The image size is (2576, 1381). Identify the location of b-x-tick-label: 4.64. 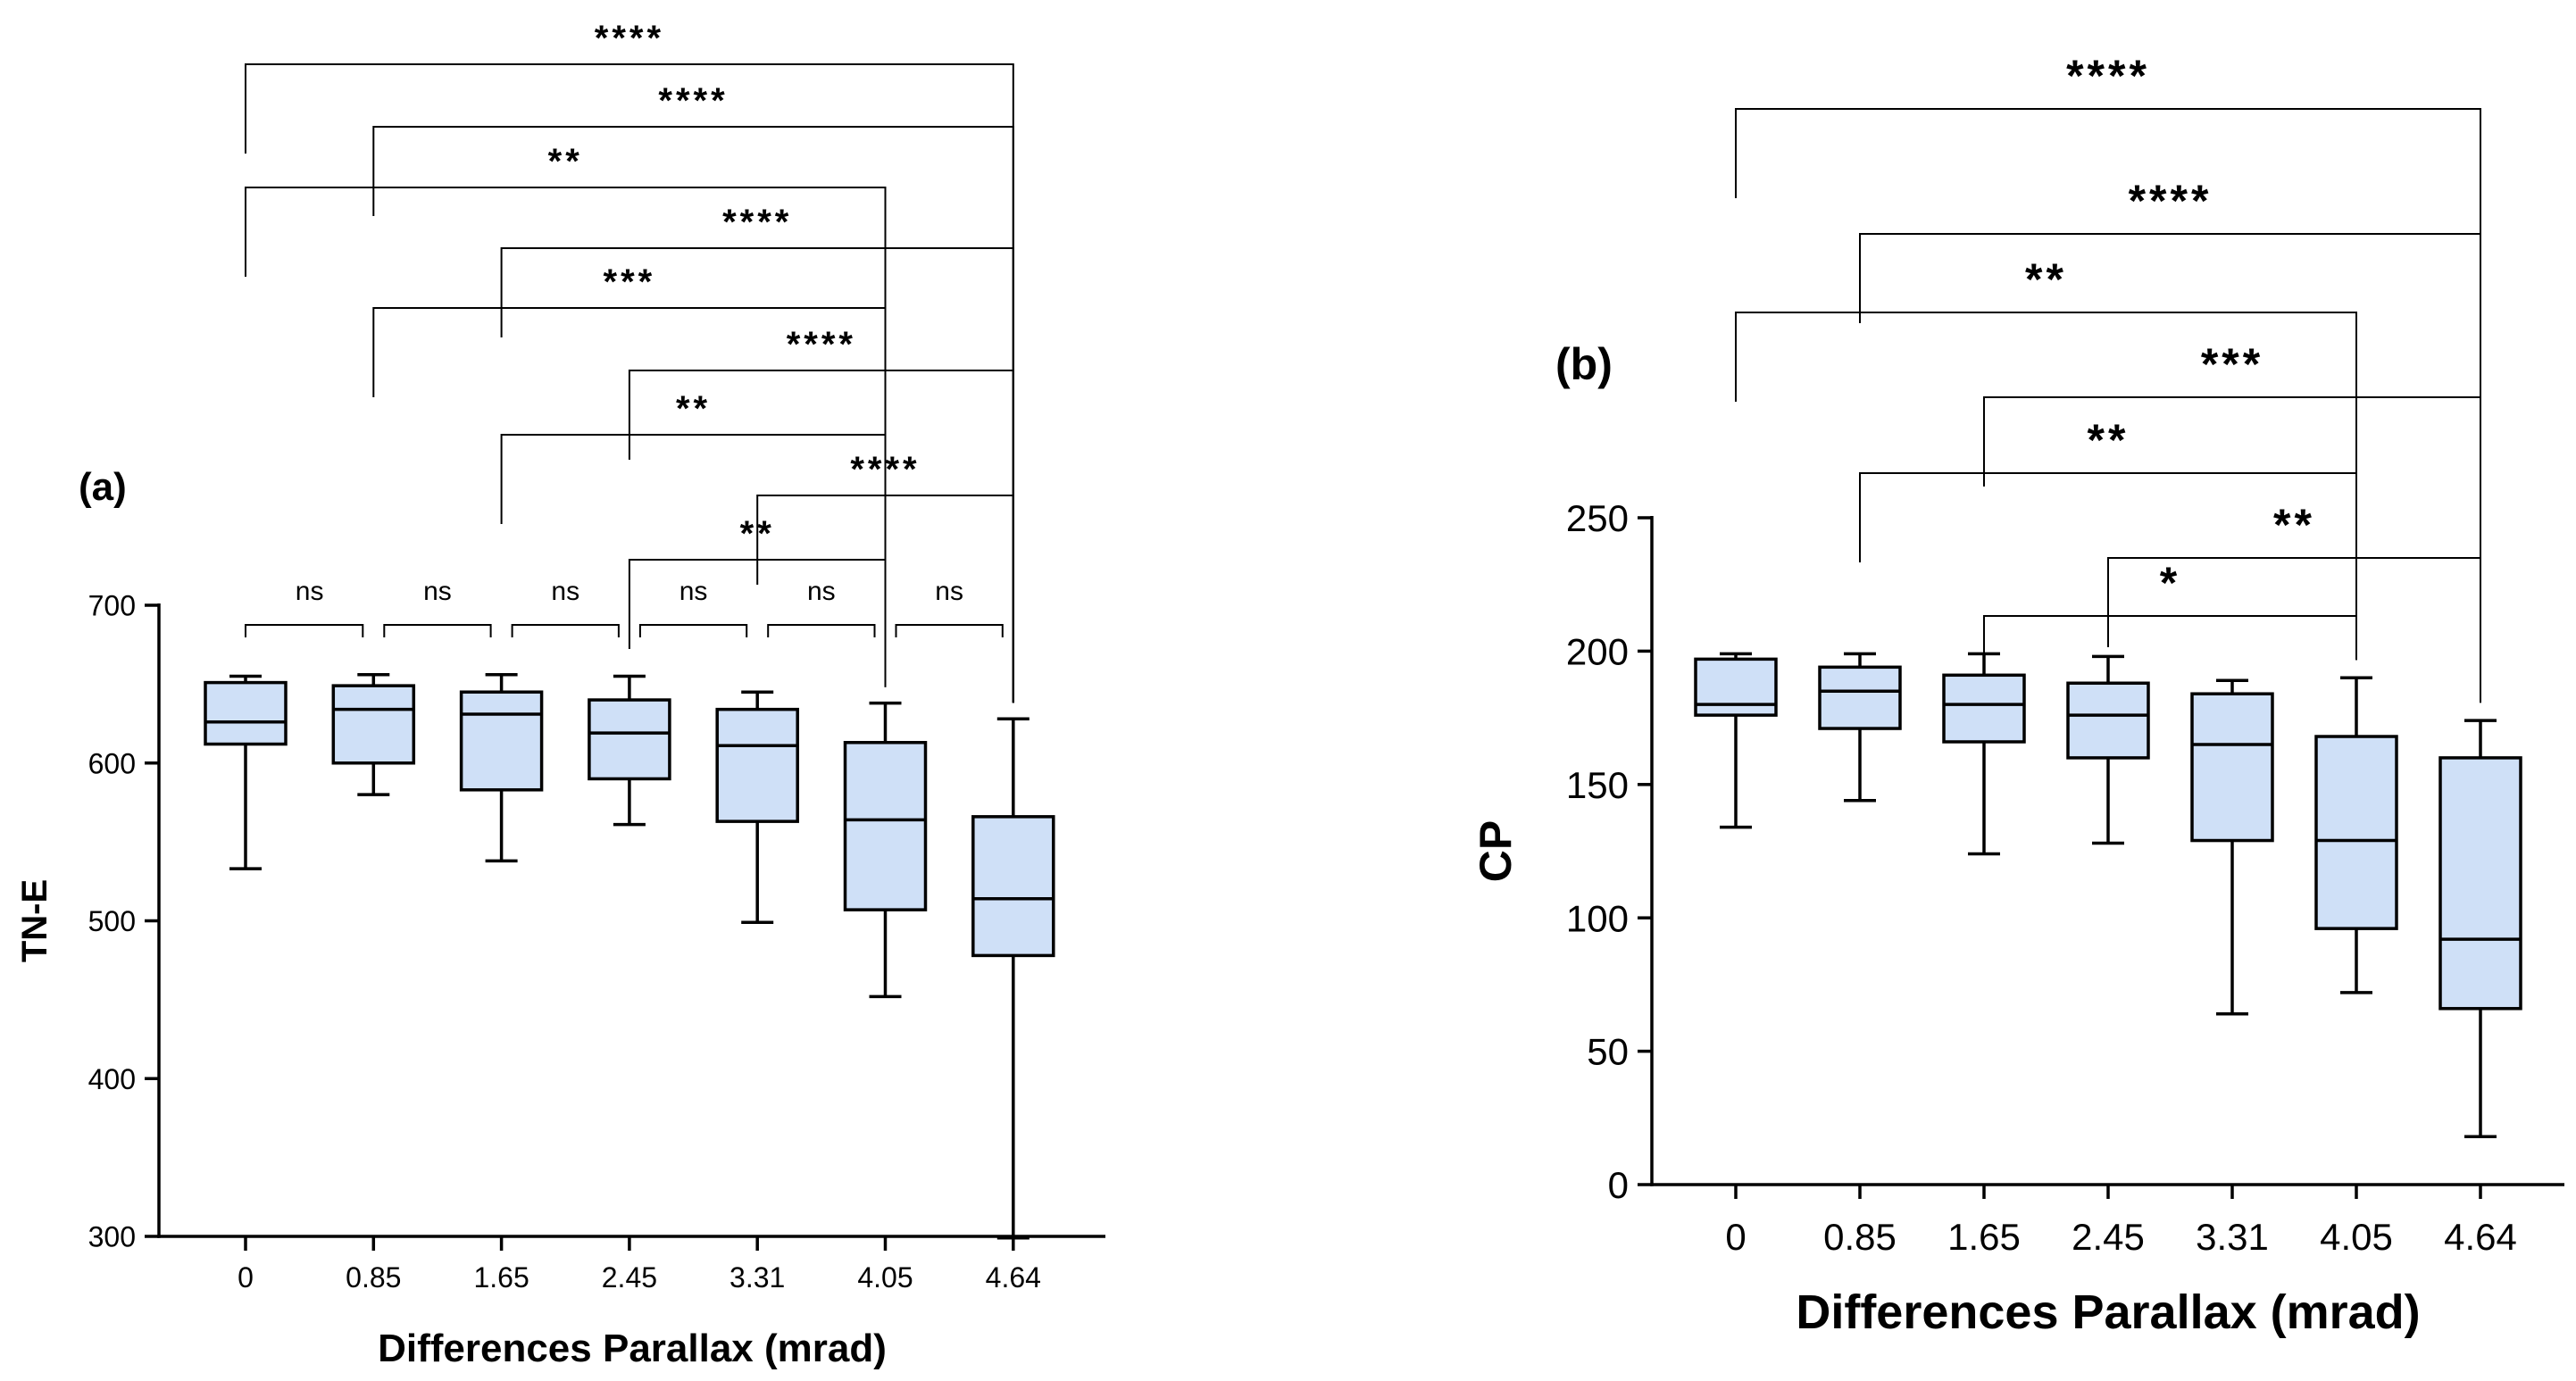
(2480, 1237).